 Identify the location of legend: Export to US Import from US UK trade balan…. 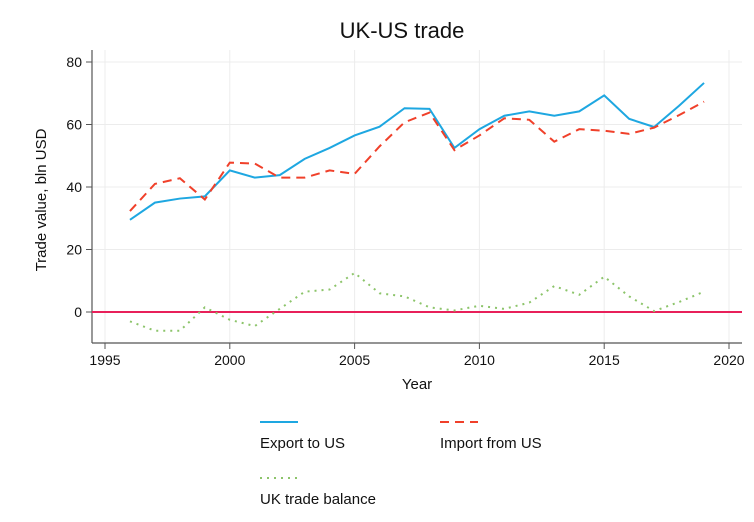
(401, 464).